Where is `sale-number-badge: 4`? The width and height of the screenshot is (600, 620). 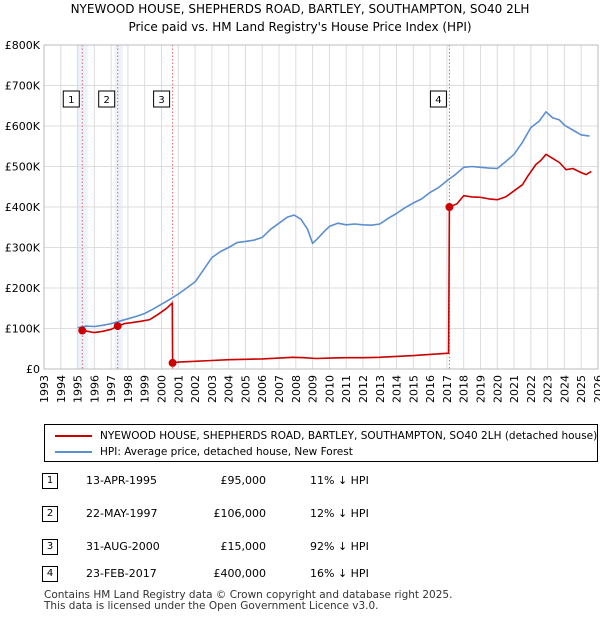
sale-number-badge: 4 is located at coordinates (50, 574).